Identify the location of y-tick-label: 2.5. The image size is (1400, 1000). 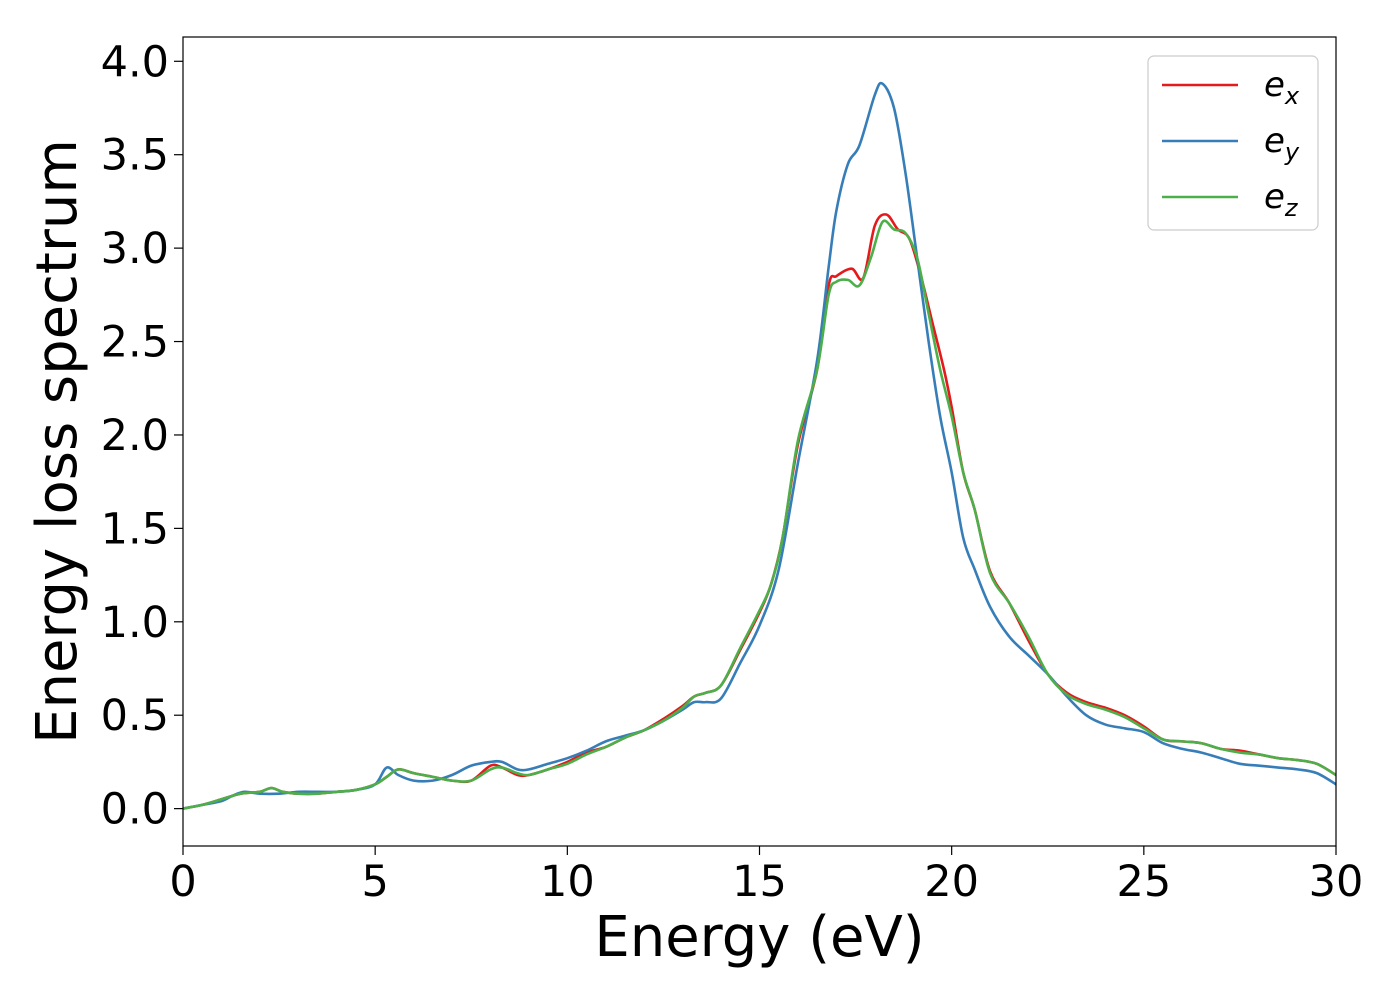
(135, 343).